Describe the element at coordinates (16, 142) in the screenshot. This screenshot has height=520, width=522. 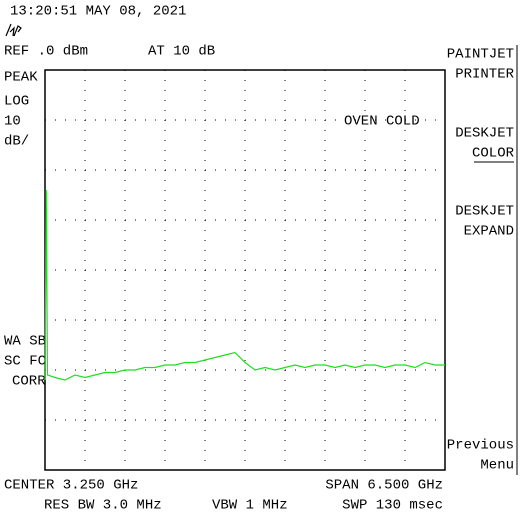
I see `scale-unit: dB/` at that location.